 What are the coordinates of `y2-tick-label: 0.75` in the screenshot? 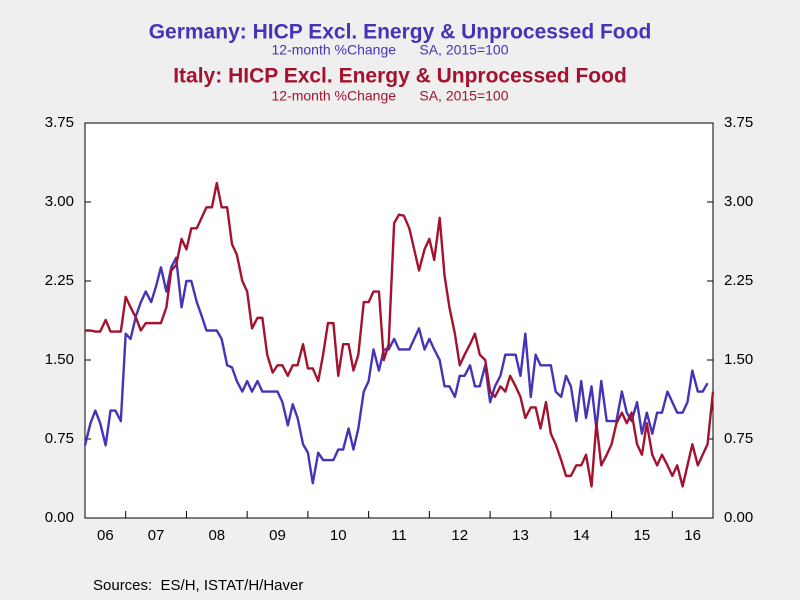 It's located at (738, 438).